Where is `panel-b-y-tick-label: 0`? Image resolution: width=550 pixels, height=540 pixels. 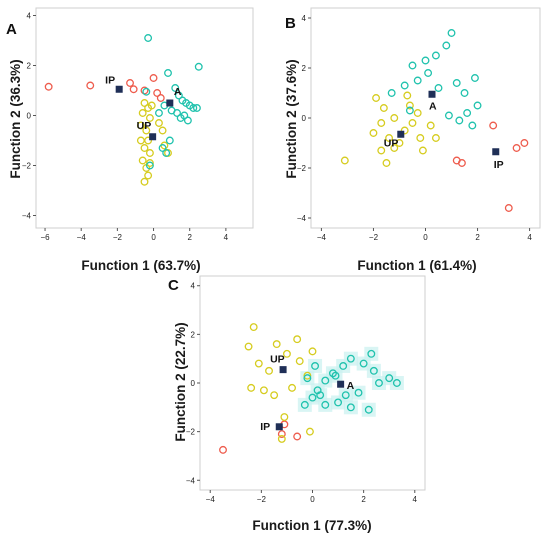
panel-b-y-tick-label: 0 is located at coordinates (304, 118).